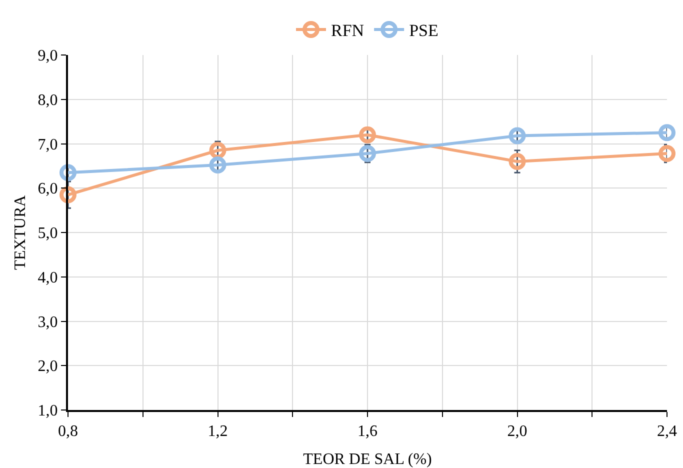  Describe the element at coordinates (48, 411) in the screenshot. I see `y-tick-label: 1,0` at that location.